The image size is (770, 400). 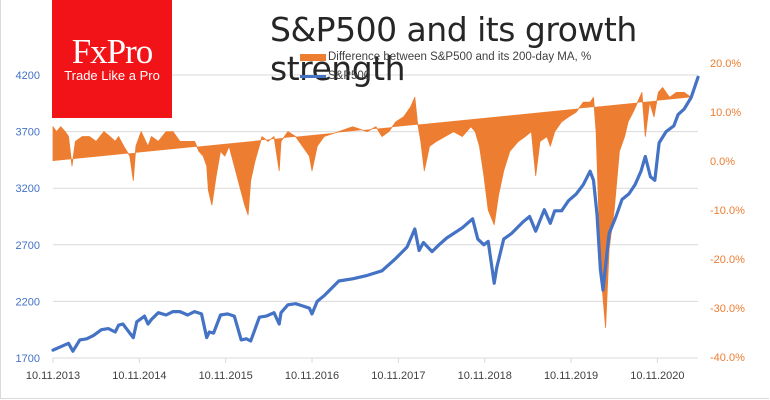 What do you see at coordinates (349, 76) in the screenshot?
I see `legend-label-sp500: S&P500` at bounding box center [349, 76].